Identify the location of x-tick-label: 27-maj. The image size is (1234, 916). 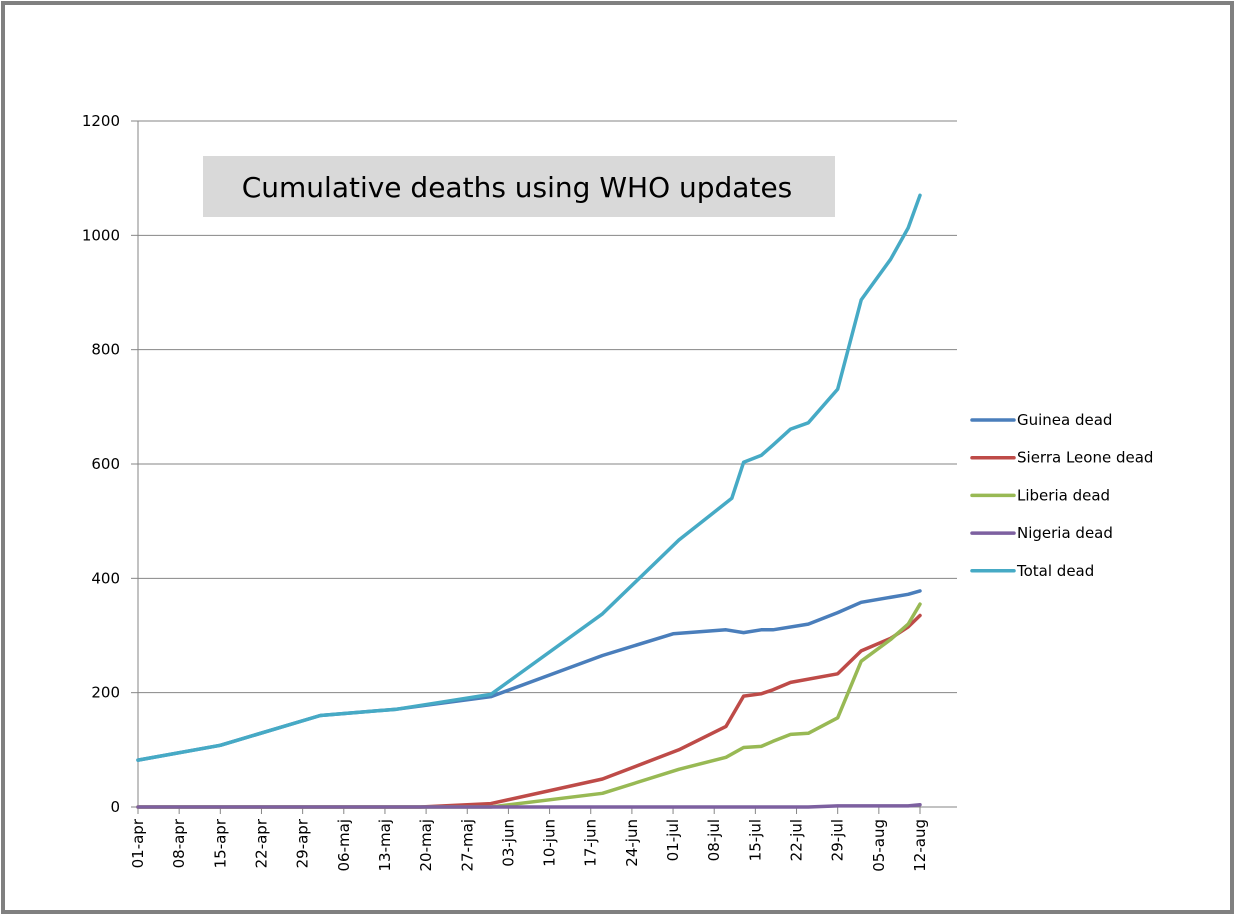
(467, 845).